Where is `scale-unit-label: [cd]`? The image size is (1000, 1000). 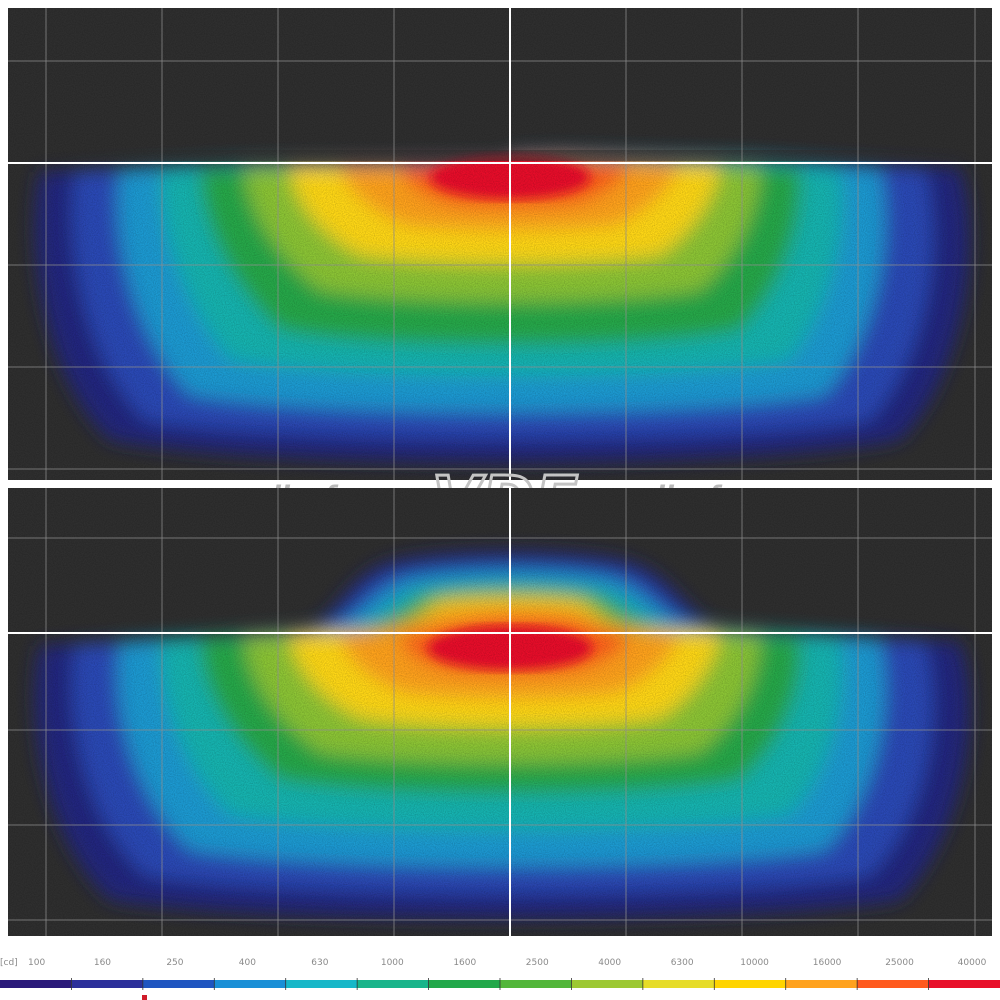 scale-unit-label: [cd] is located at coordinates (9, 963).